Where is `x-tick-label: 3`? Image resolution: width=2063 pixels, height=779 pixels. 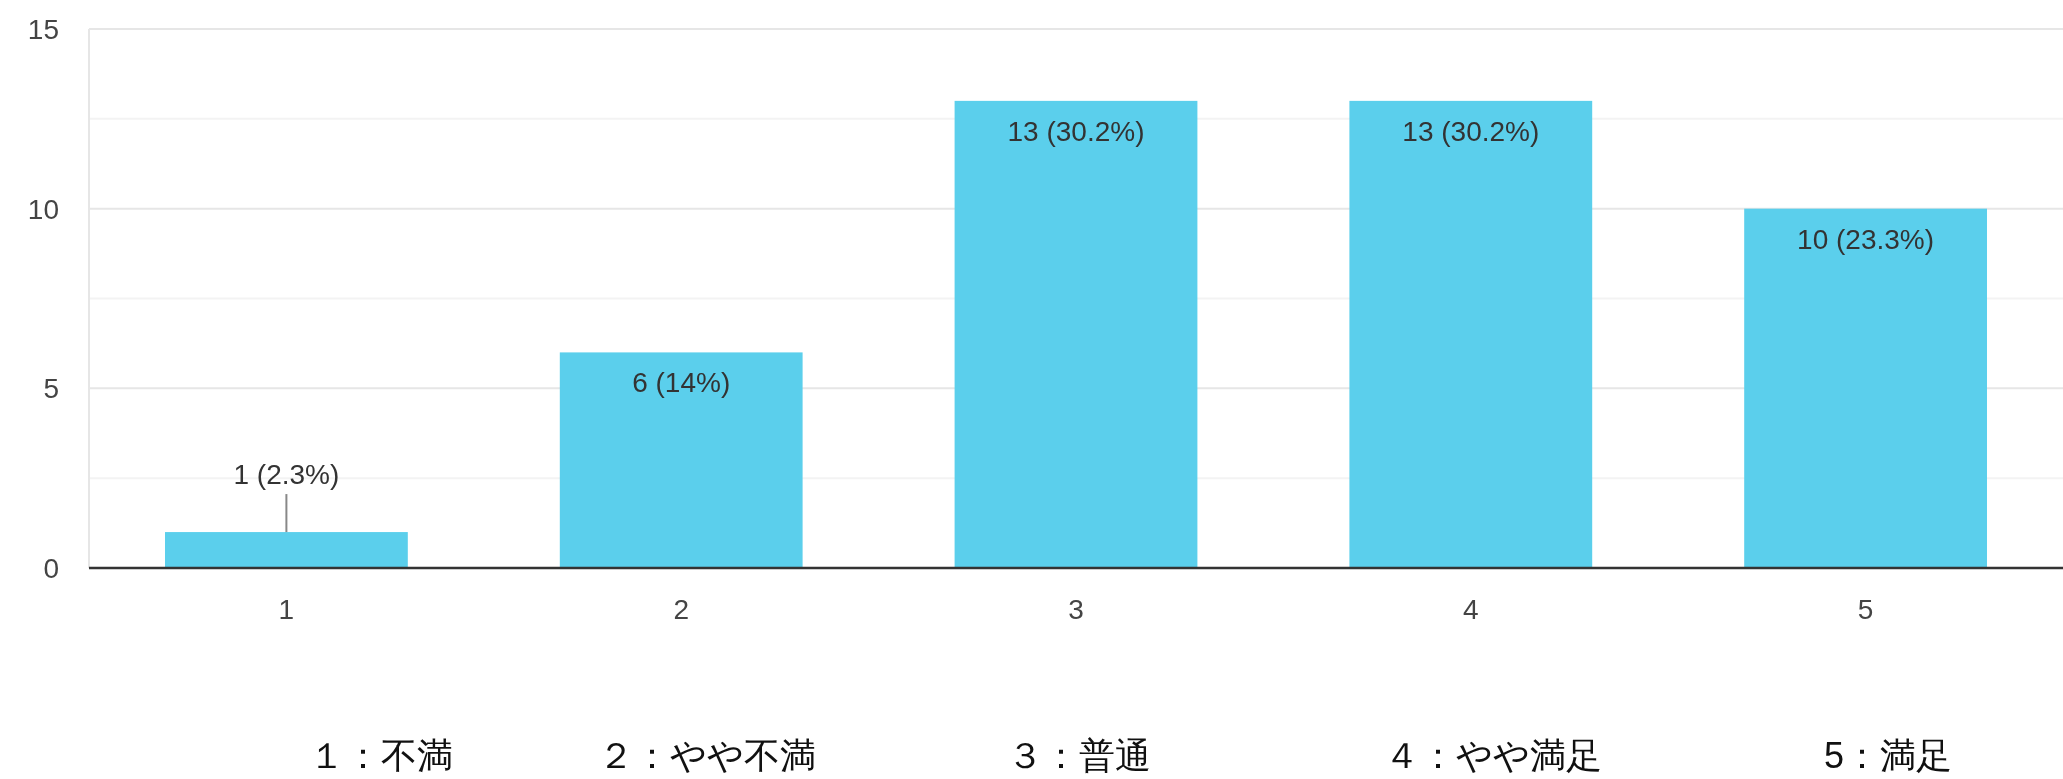
x-tick-label: 3 is located at coordinates (1076, 609).